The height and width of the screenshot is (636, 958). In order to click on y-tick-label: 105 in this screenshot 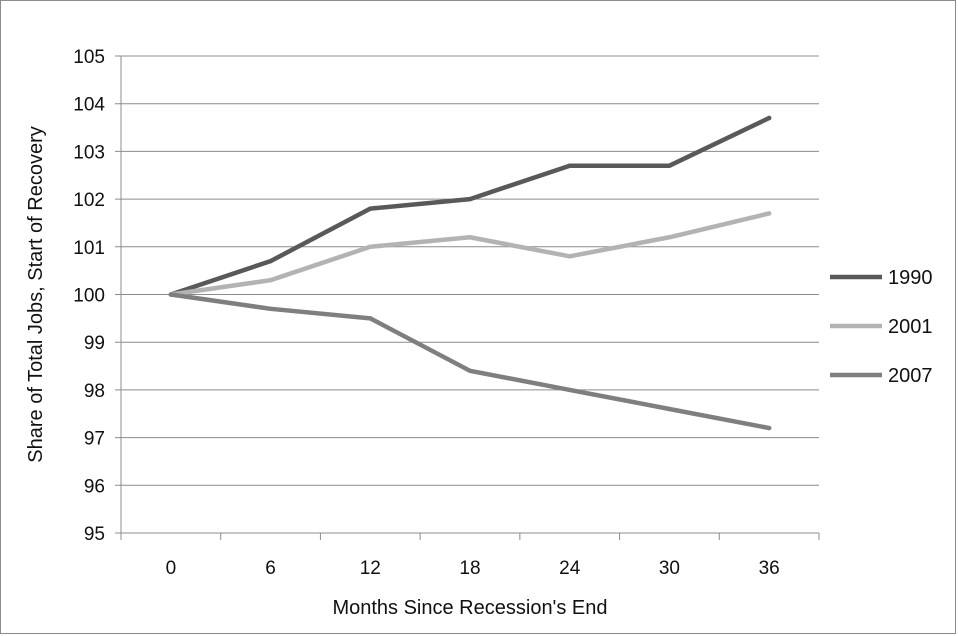, I will do `click(89, 57)`.